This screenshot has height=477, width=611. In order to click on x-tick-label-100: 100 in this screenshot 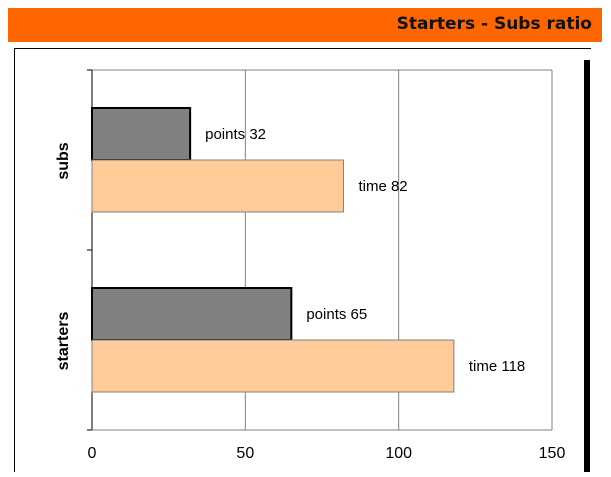, I will do `click(398, 453)`.